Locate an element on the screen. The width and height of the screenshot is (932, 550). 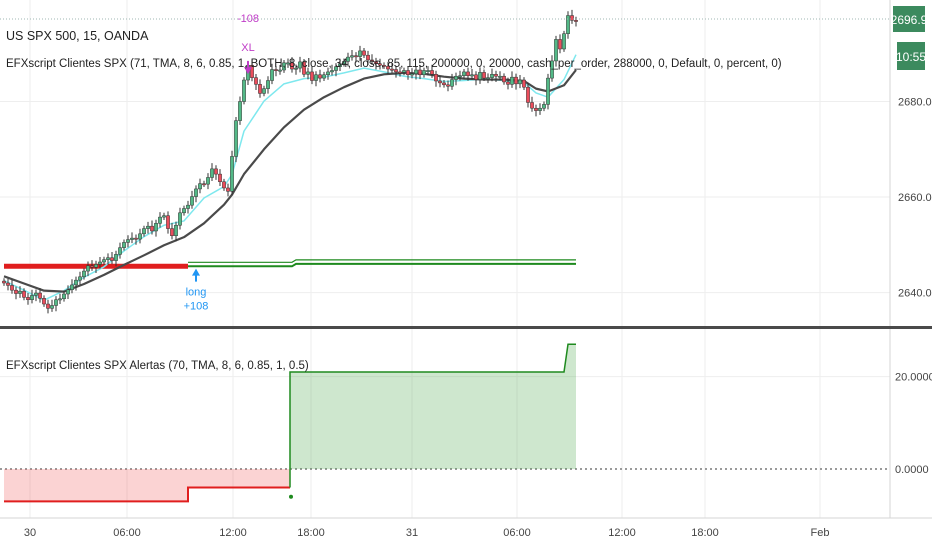
price-axis-background is located at coordinates (911, 259).